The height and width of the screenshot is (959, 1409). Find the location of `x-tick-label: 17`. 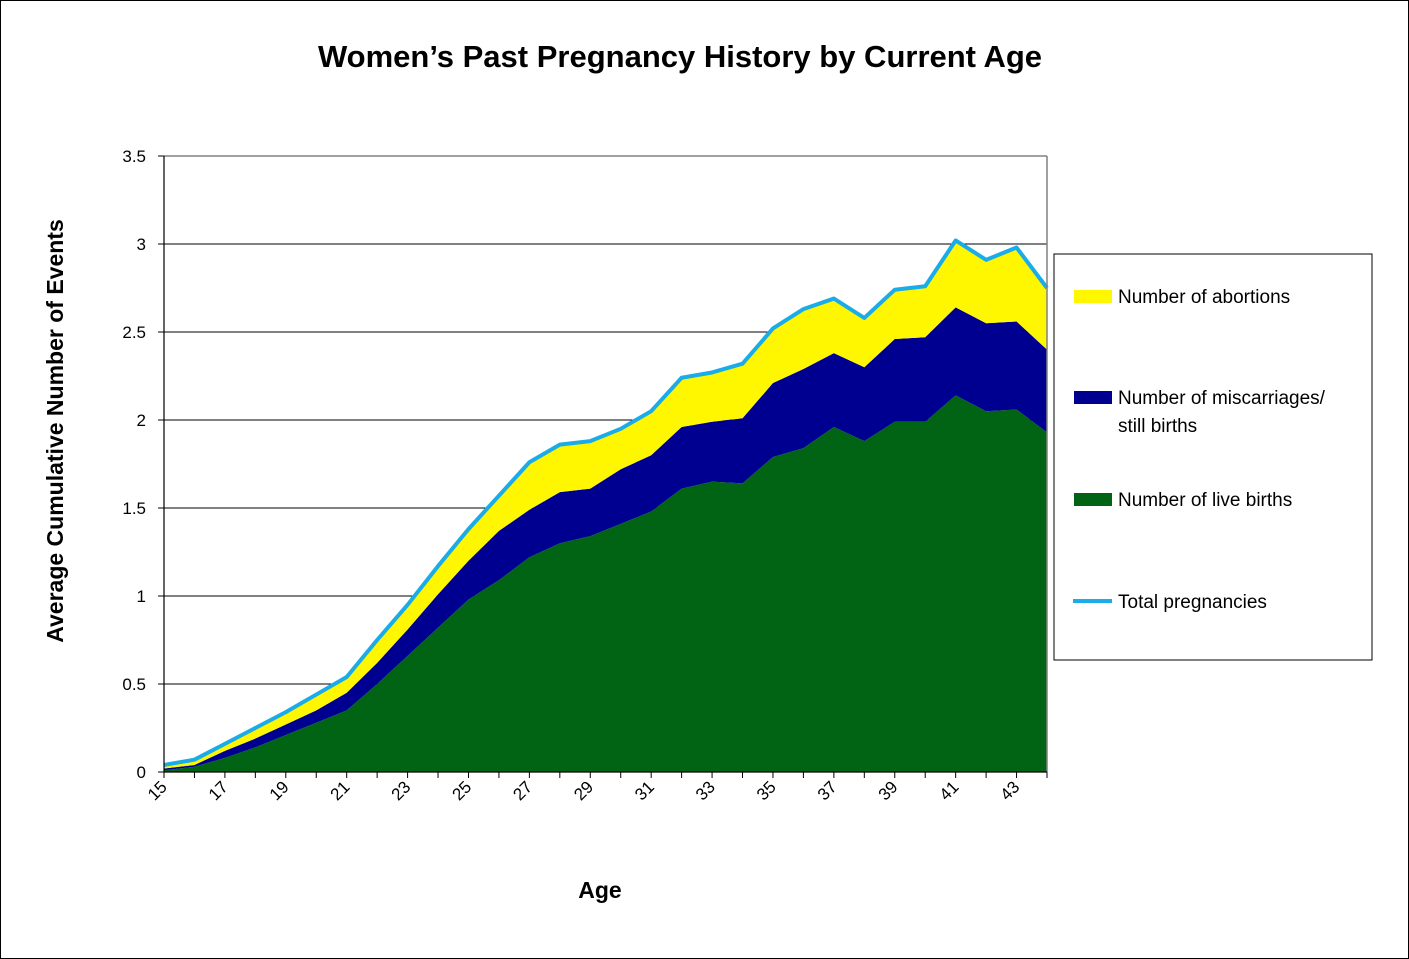

x-tick-label: 17 is located at coordinates (218, 790).